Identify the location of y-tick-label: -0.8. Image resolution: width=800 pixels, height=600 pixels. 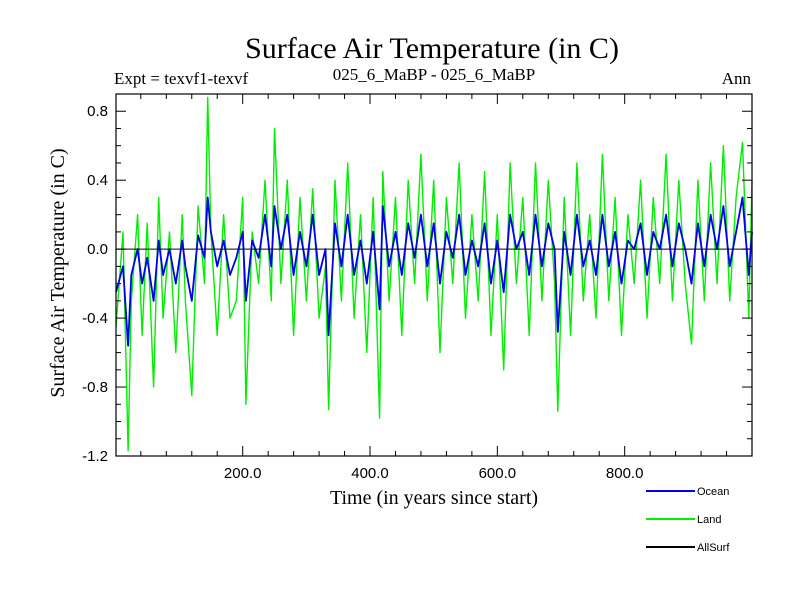
(95, 387).